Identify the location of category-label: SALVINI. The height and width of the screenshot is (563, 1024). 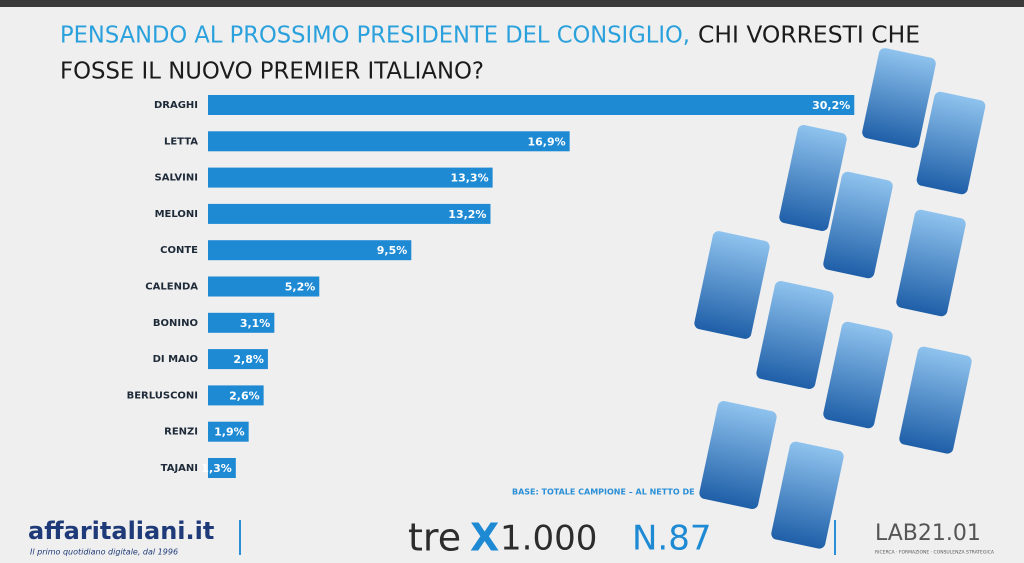
(177, 178).